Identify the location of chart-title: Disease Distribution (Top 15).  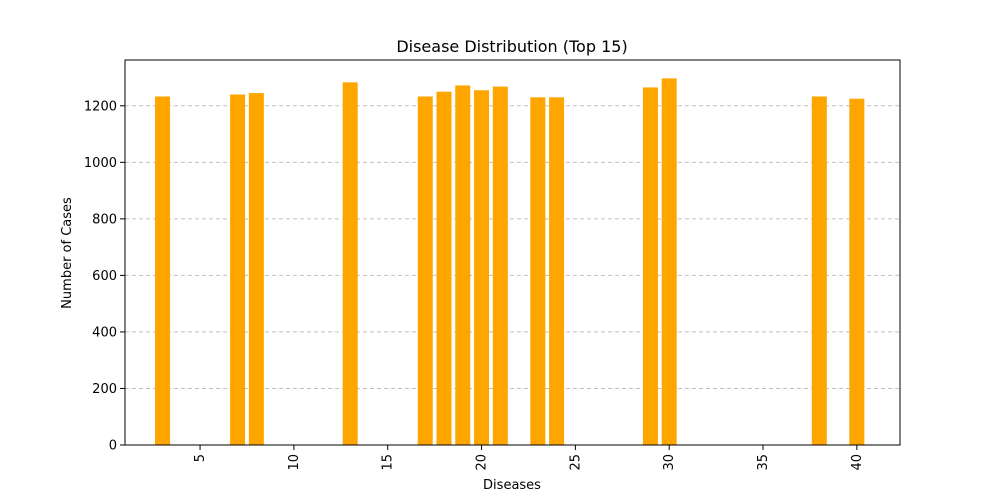
(511, 46).